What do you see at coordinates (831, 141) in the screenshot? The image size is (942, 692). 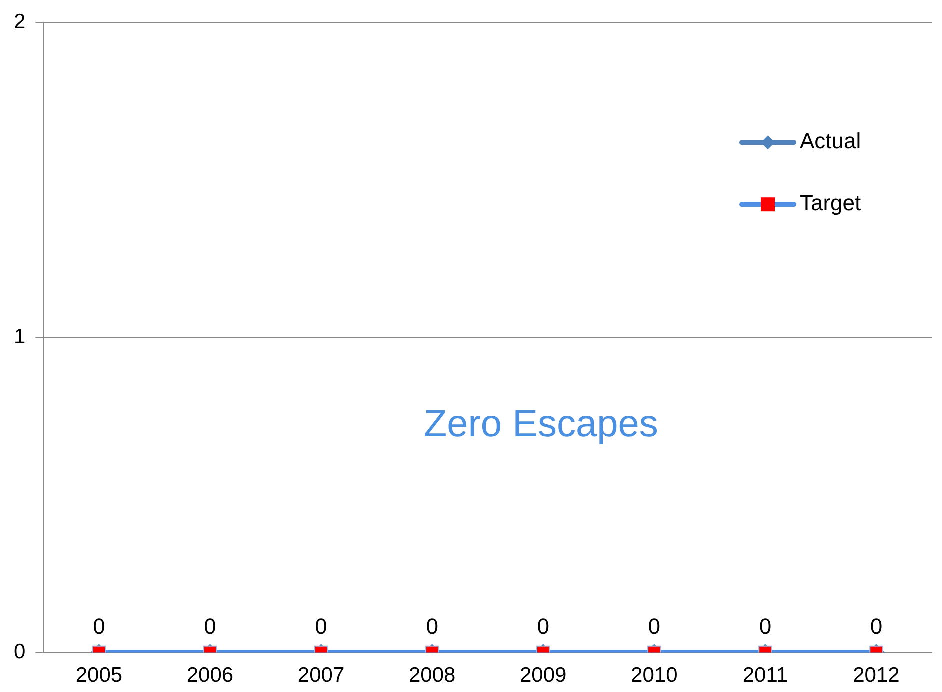 I see `legend-label: Actual` at bounding box center [831, 141].